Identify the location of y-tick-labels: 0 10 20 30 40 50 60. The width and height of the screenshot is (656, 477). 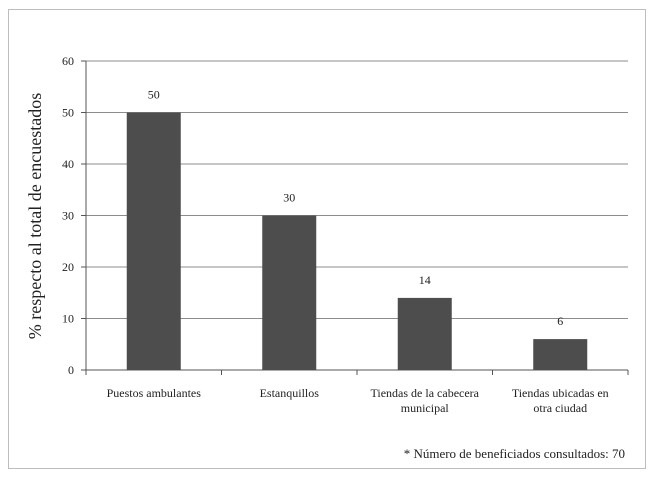
(68, 215).